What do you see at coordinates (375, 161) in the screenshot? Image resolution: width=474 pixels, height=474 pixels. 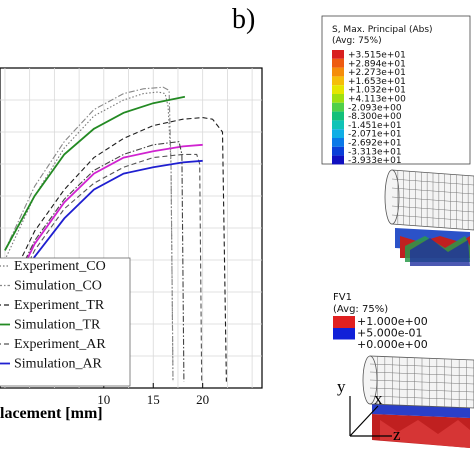 I see `contour-band-label: -3.933e+01` at bounding box center [375, 161].